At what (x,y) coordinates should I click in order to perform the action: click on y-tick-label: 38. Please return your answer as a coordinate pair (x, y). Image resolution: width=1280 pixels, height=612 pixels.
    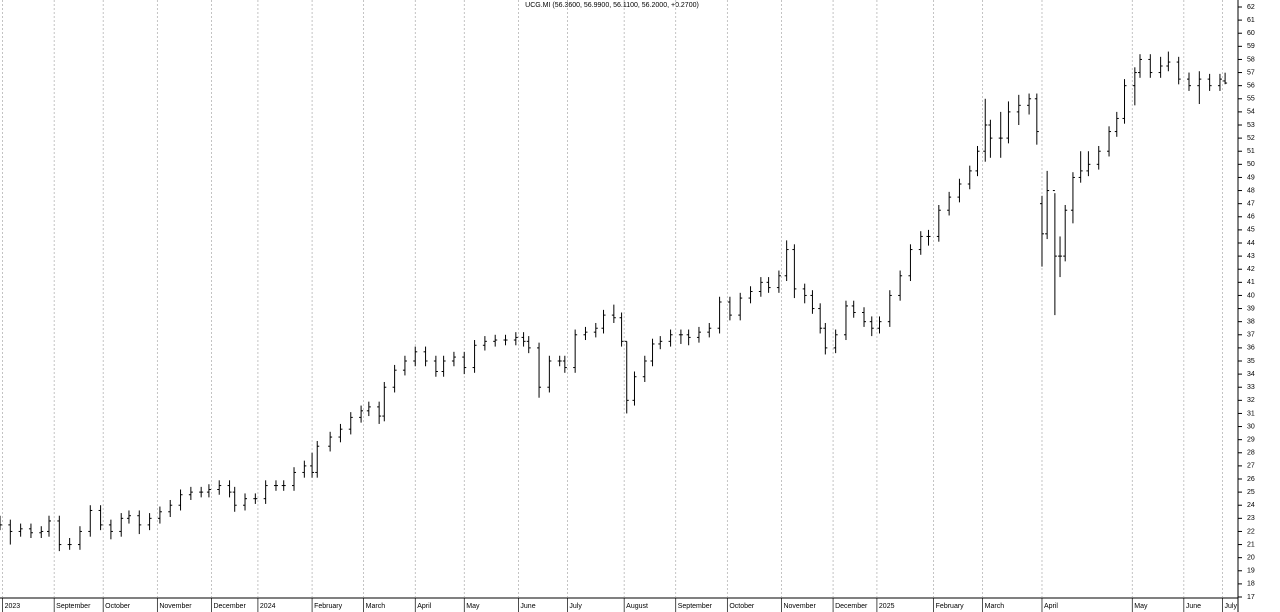
    Looking at the image, I should click on (1251, 322).